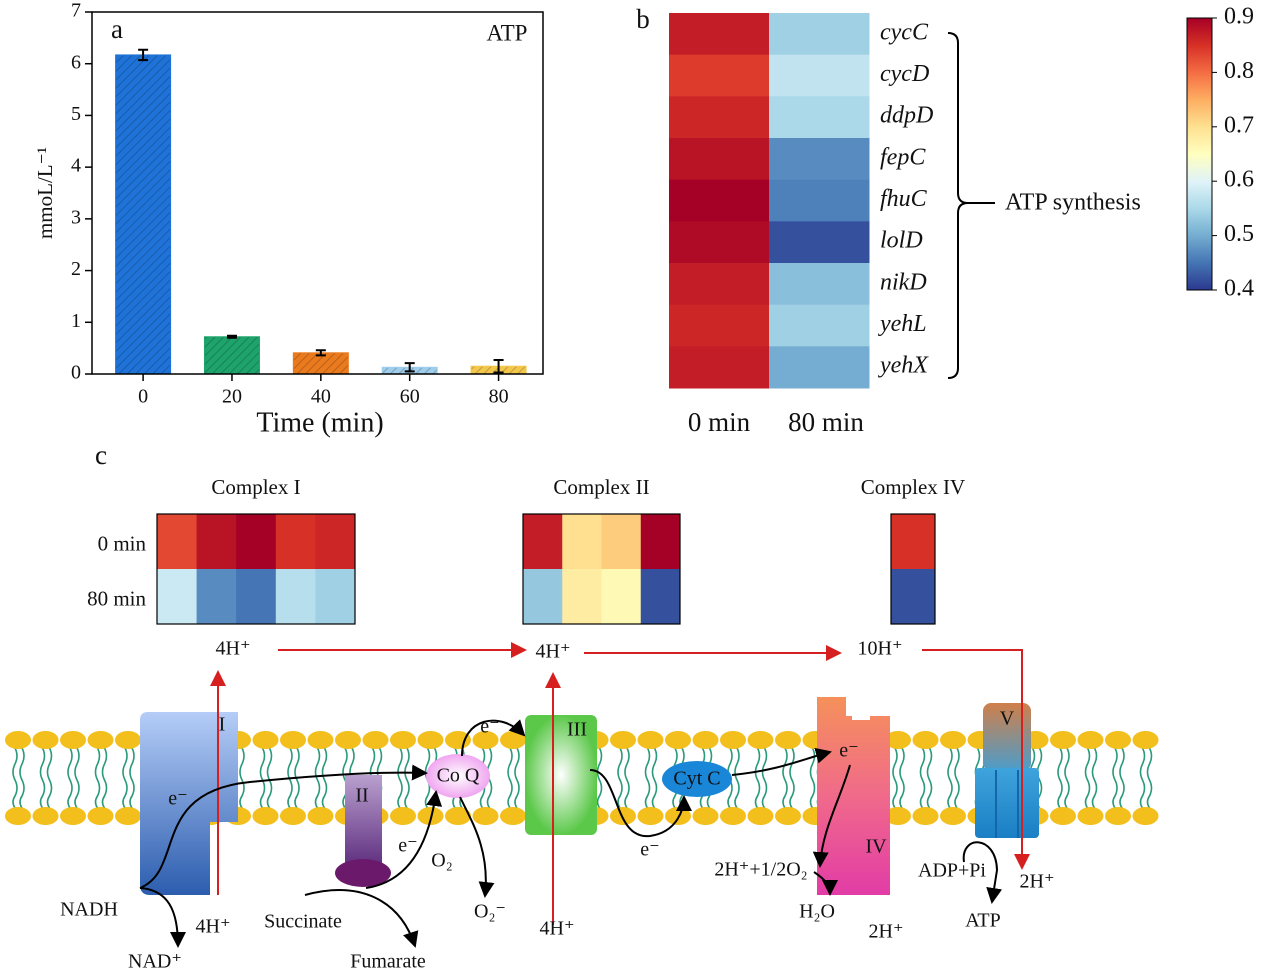  What do you see at coordinates (1239, 180) in the screenshot?
I see `colorbar-tick-label: 0.6` at bounding box center [1239, 180].